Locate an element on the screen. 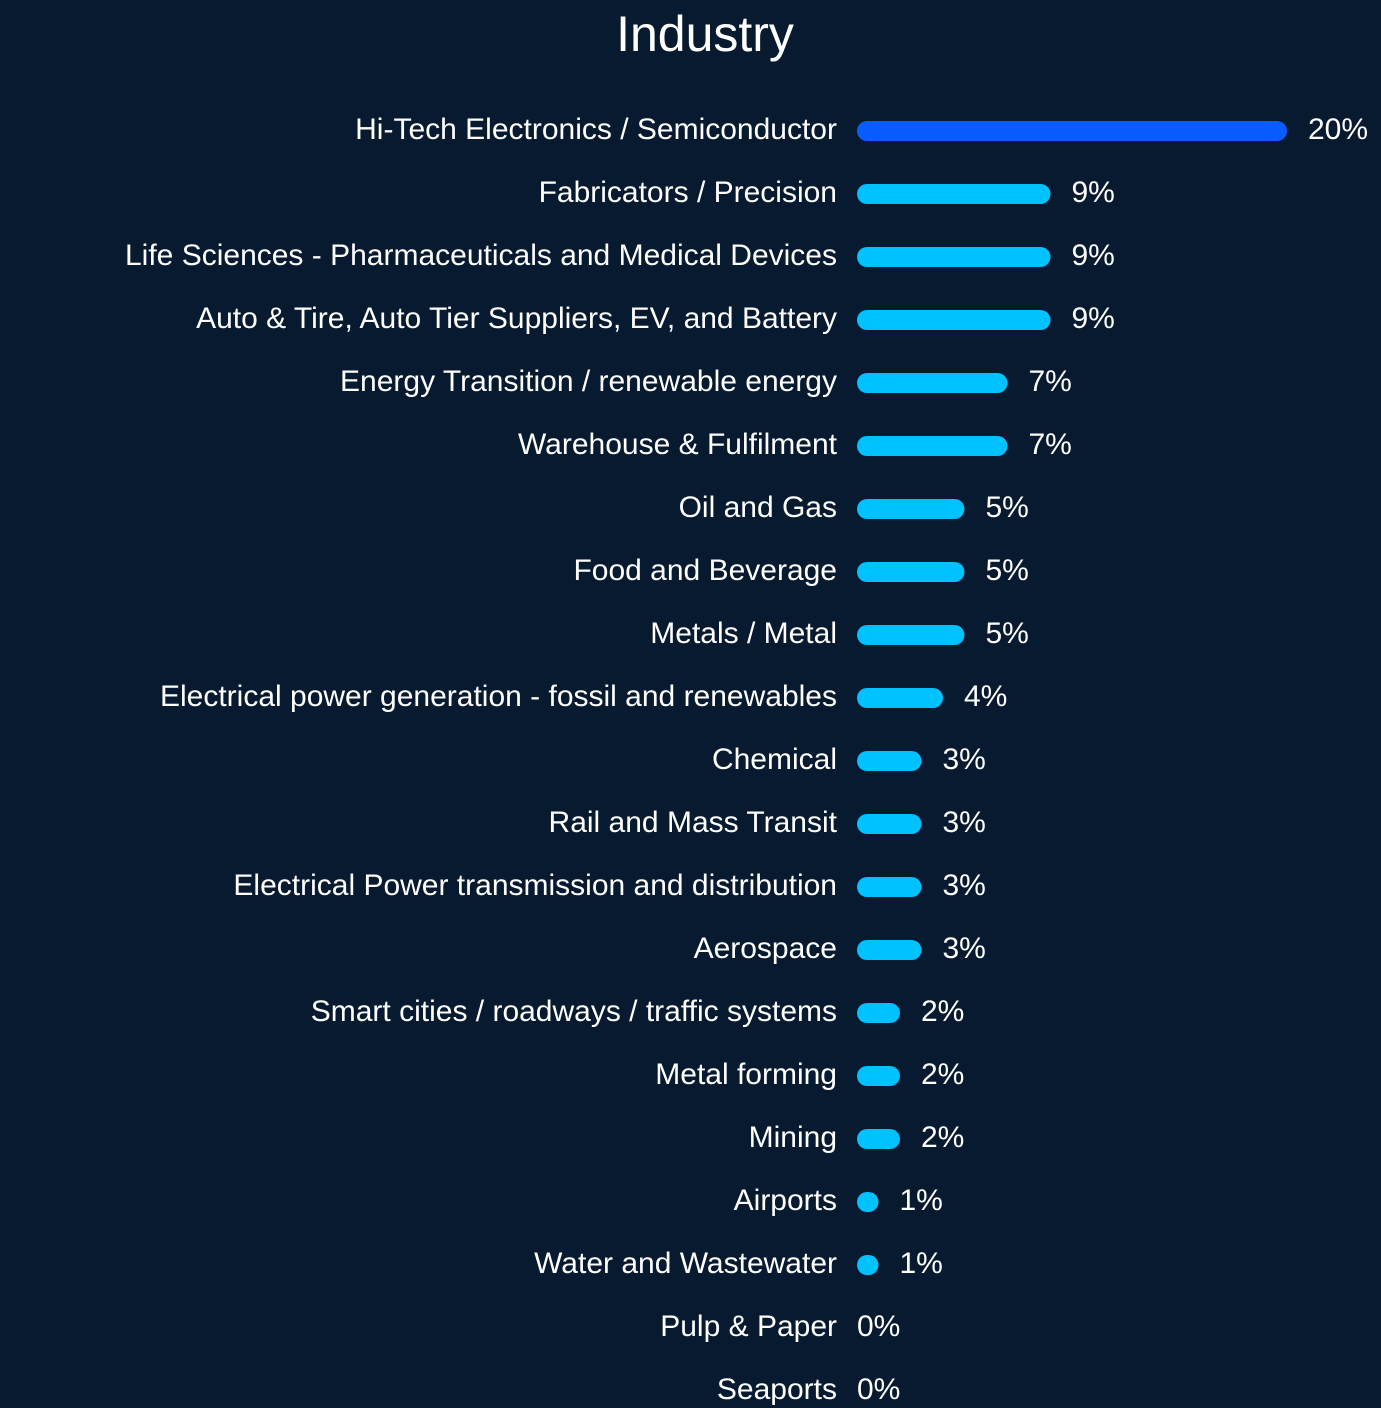 The width and height of the screenshot is (1381, 1408). category-label: Pulp & Paper is located at coordinates (748, 1326).